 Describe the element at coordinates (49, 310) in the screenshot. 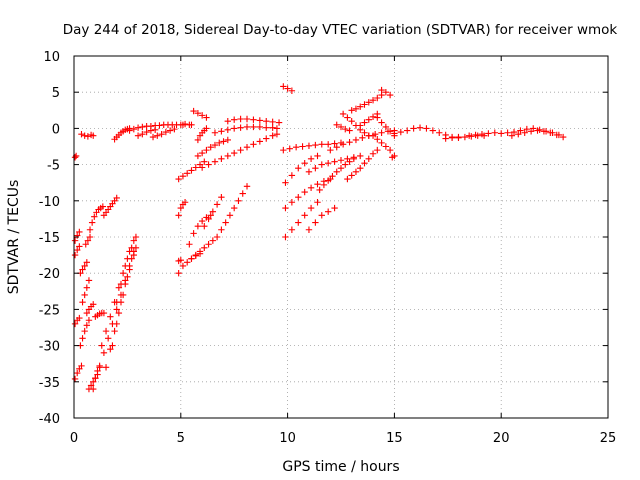

I see `y-tick-label: -25` at that location.